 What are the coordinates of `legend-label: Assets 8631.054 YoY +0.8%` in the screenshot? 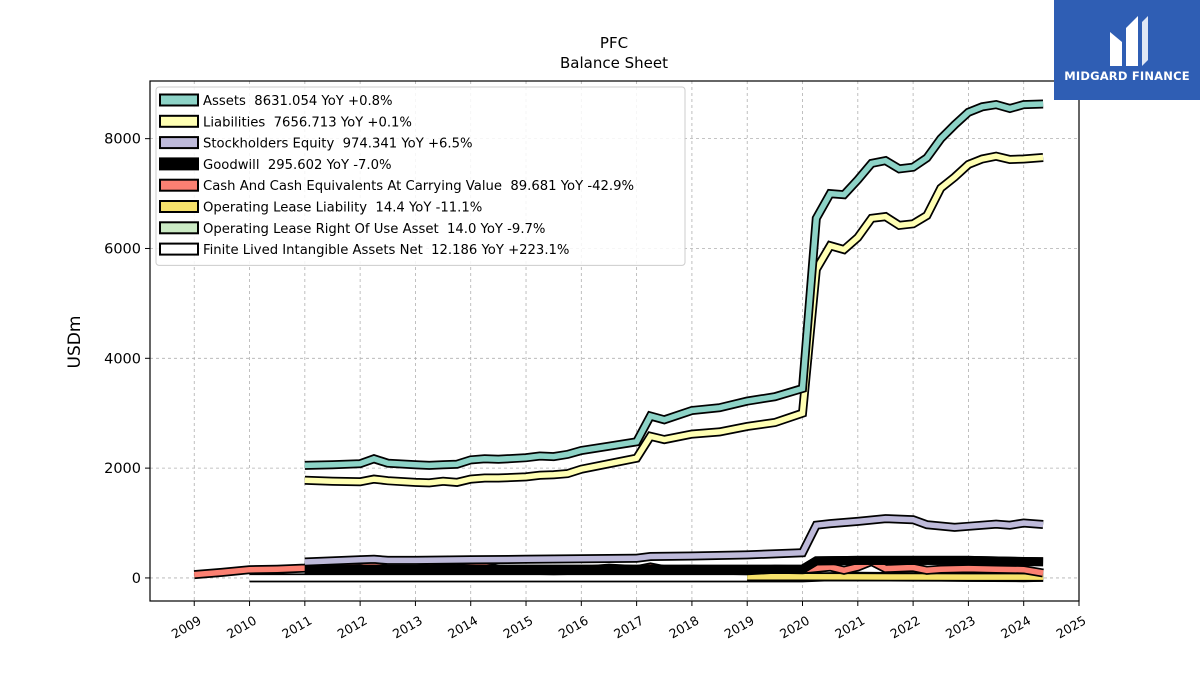 It's located at (298, 101).